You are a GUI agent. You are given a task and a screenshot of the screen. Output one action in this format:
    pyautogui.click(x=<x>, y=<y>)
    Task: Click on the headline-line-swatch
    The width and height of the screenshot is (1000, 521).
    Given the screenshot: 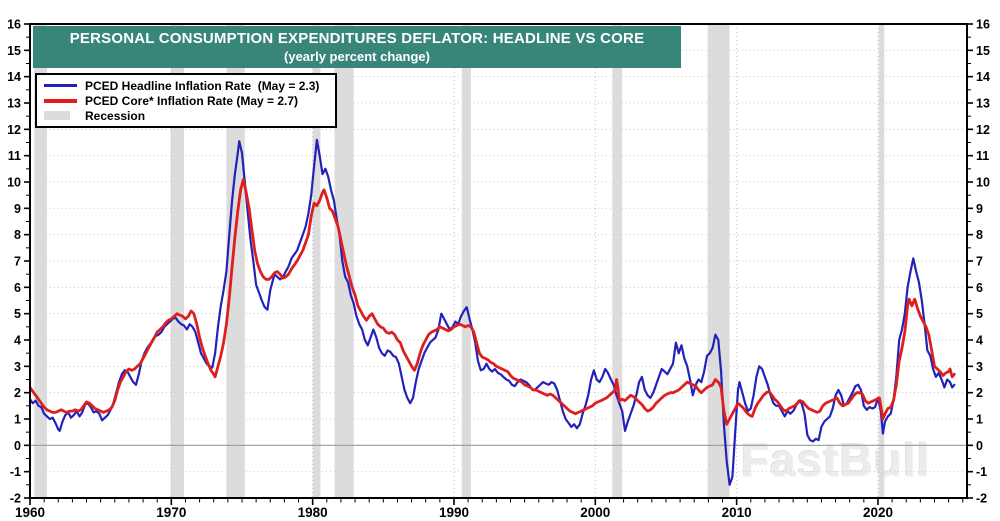 What is the action you would take?
    pyautogui.click(x=60, y=85)
    